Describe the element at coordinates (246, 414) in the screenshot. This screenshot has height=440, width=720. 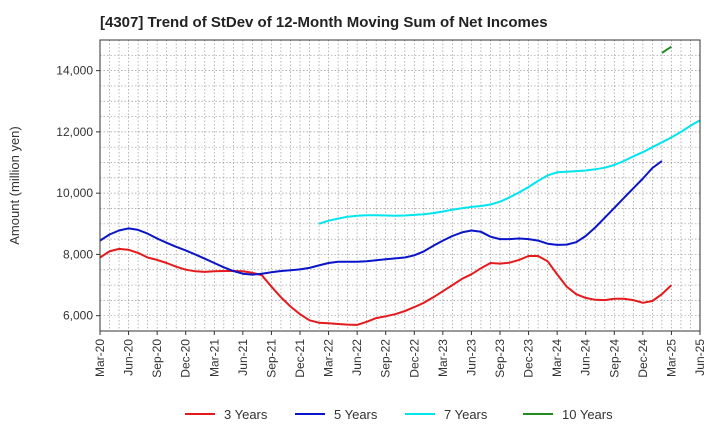
I see `legend-label: 3 Years` at that location.